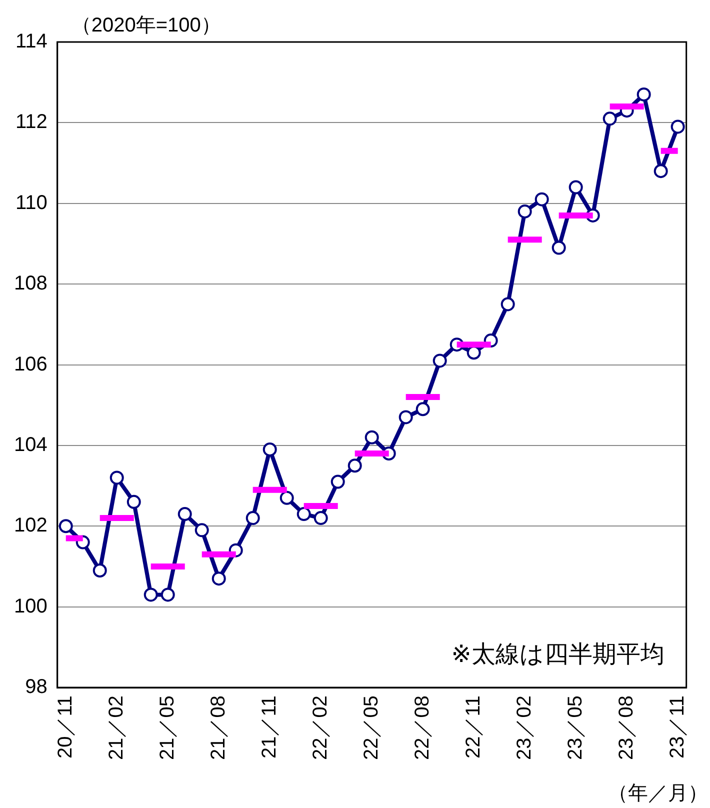  I want to click on x-tick-label: 21／08, so click(218, 728).